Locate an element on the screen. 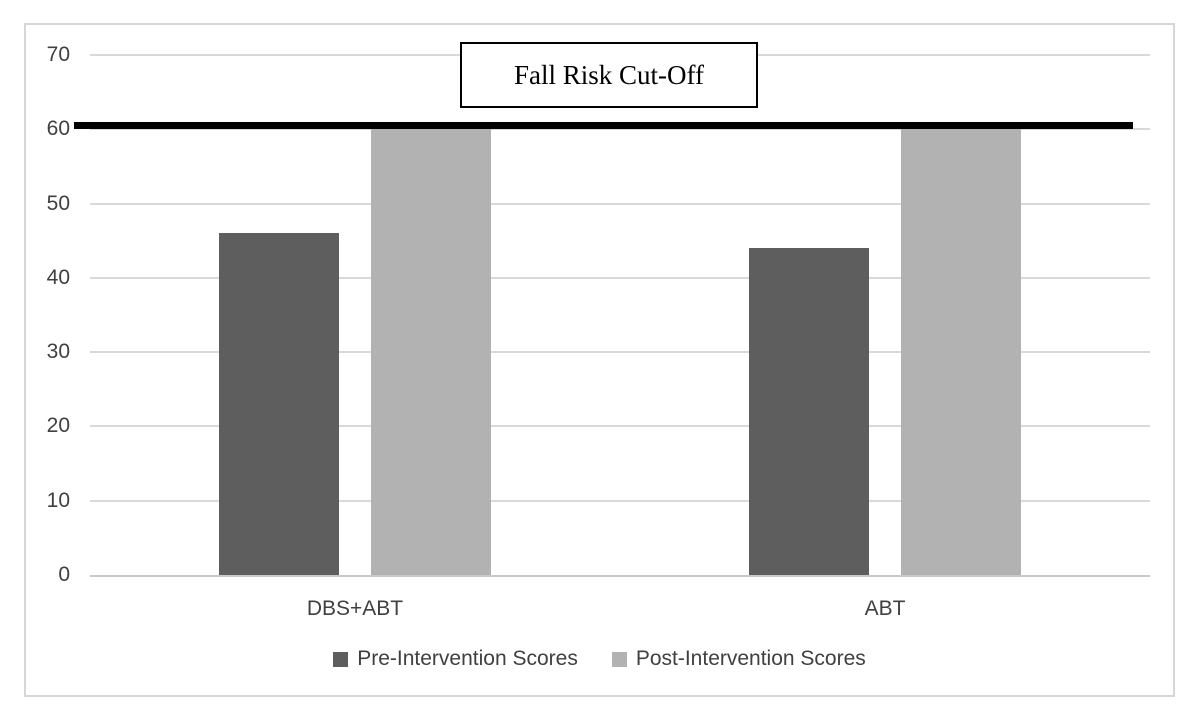 Image resolution: width=1202 pixels, height=721 pixels. legend-swatch-post is located at coordinates (619, 659).